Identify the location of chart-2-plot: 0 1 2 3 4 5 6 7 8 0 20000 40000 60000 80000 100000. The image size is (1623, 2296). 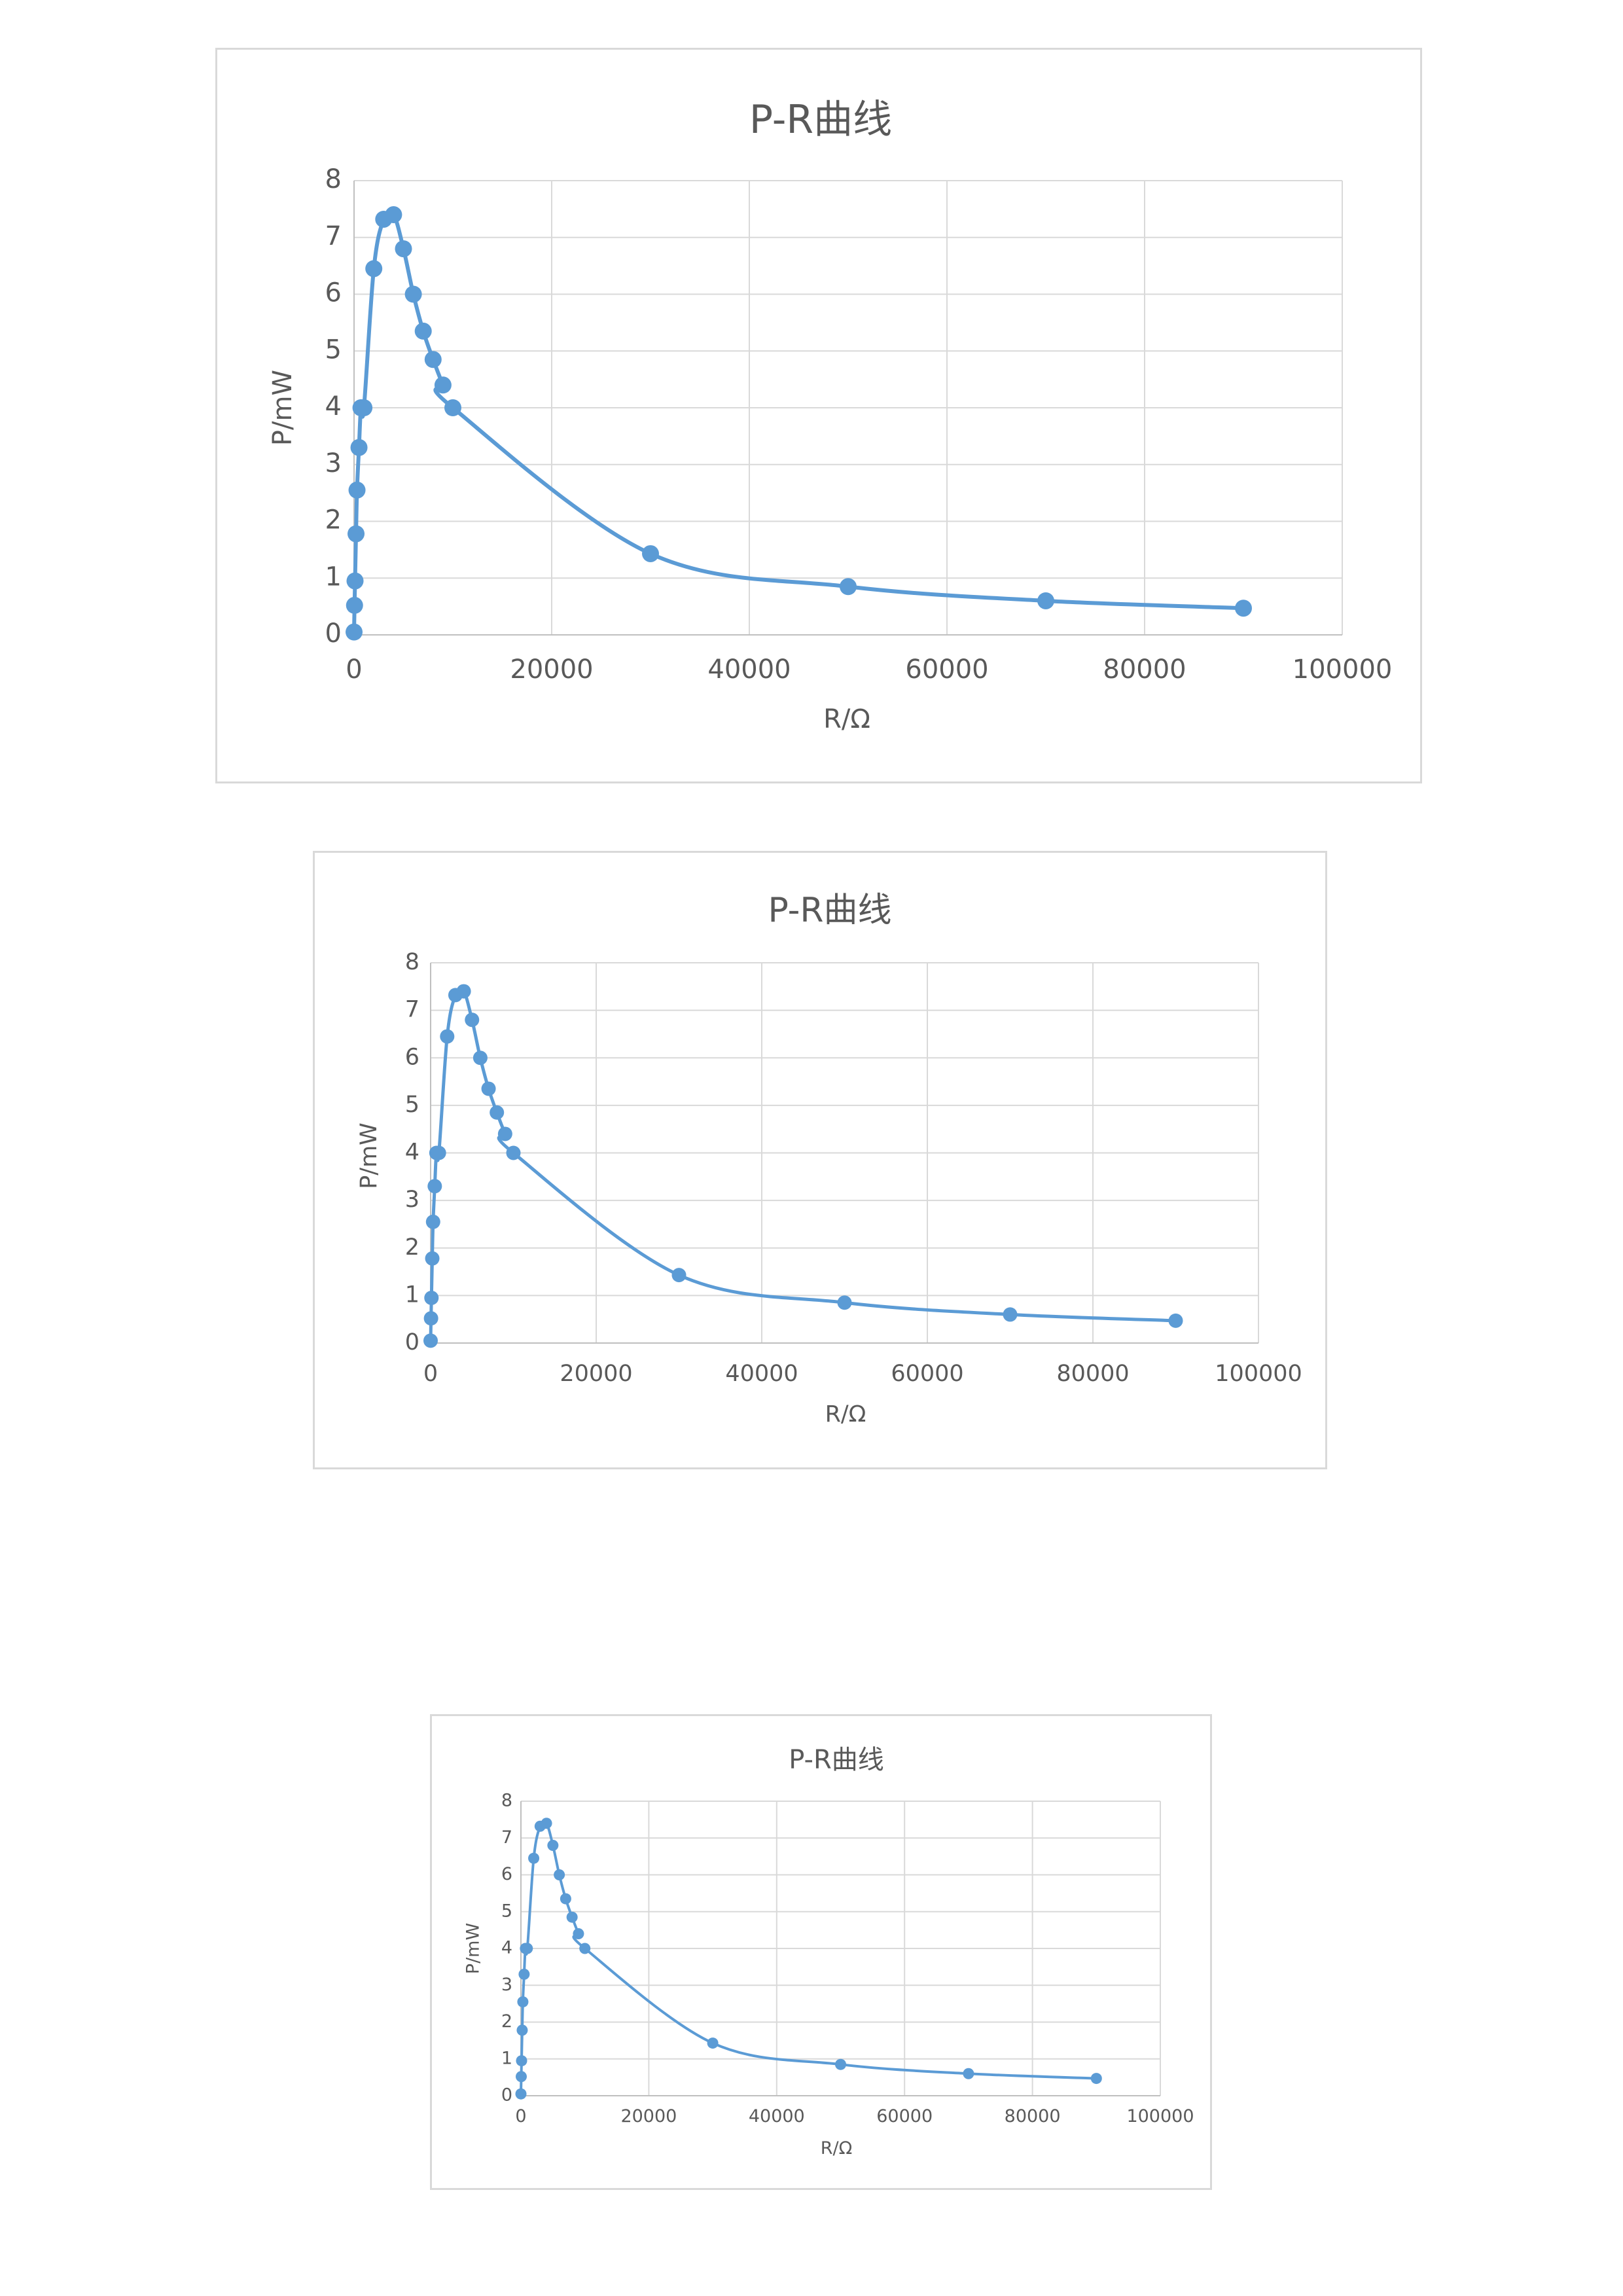
(854, 1168).